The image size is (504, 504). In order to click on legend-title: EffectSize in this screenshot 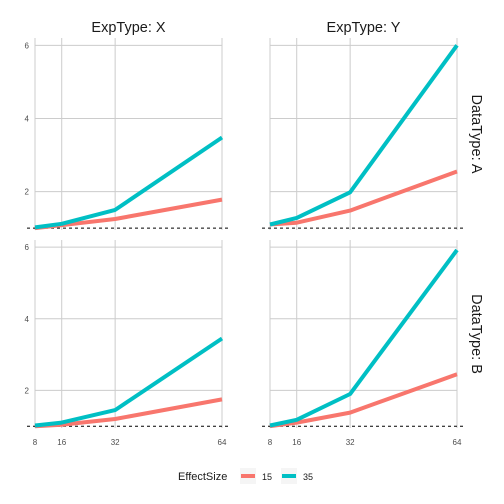, I will do `click(202, 477)`.